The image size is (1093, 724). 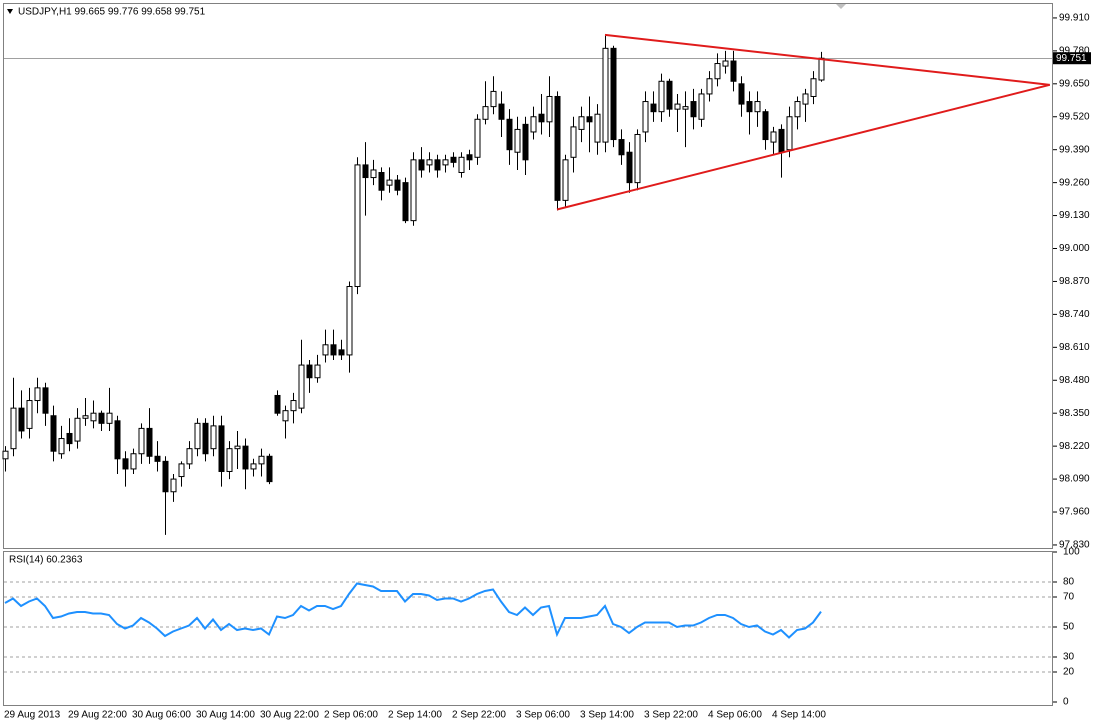 What do you see at coordinates (607, 715) in the screenshot?
I see `x-tick-label: 3 Sep 14:00` at bounding box center [607, 715].